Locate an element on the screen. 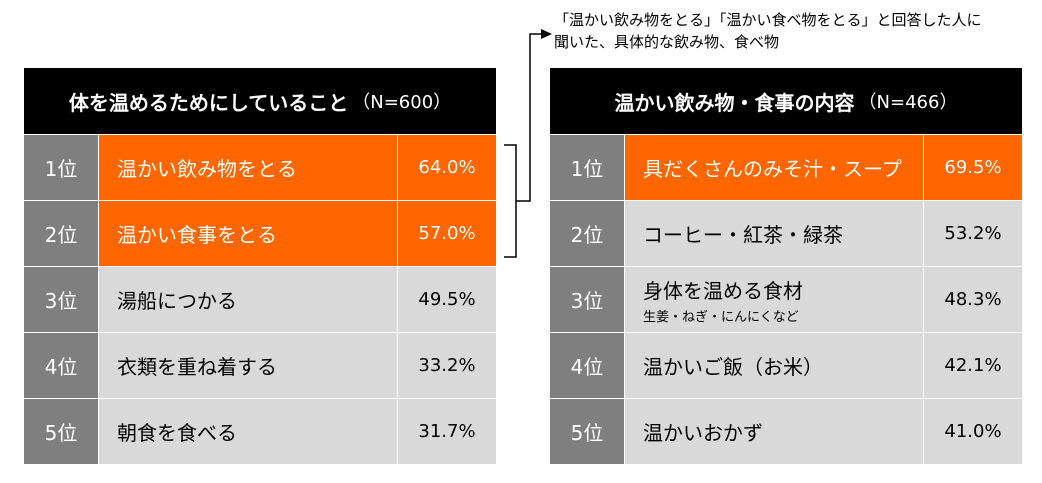  arrow-line is located at coordinates (529, 117).